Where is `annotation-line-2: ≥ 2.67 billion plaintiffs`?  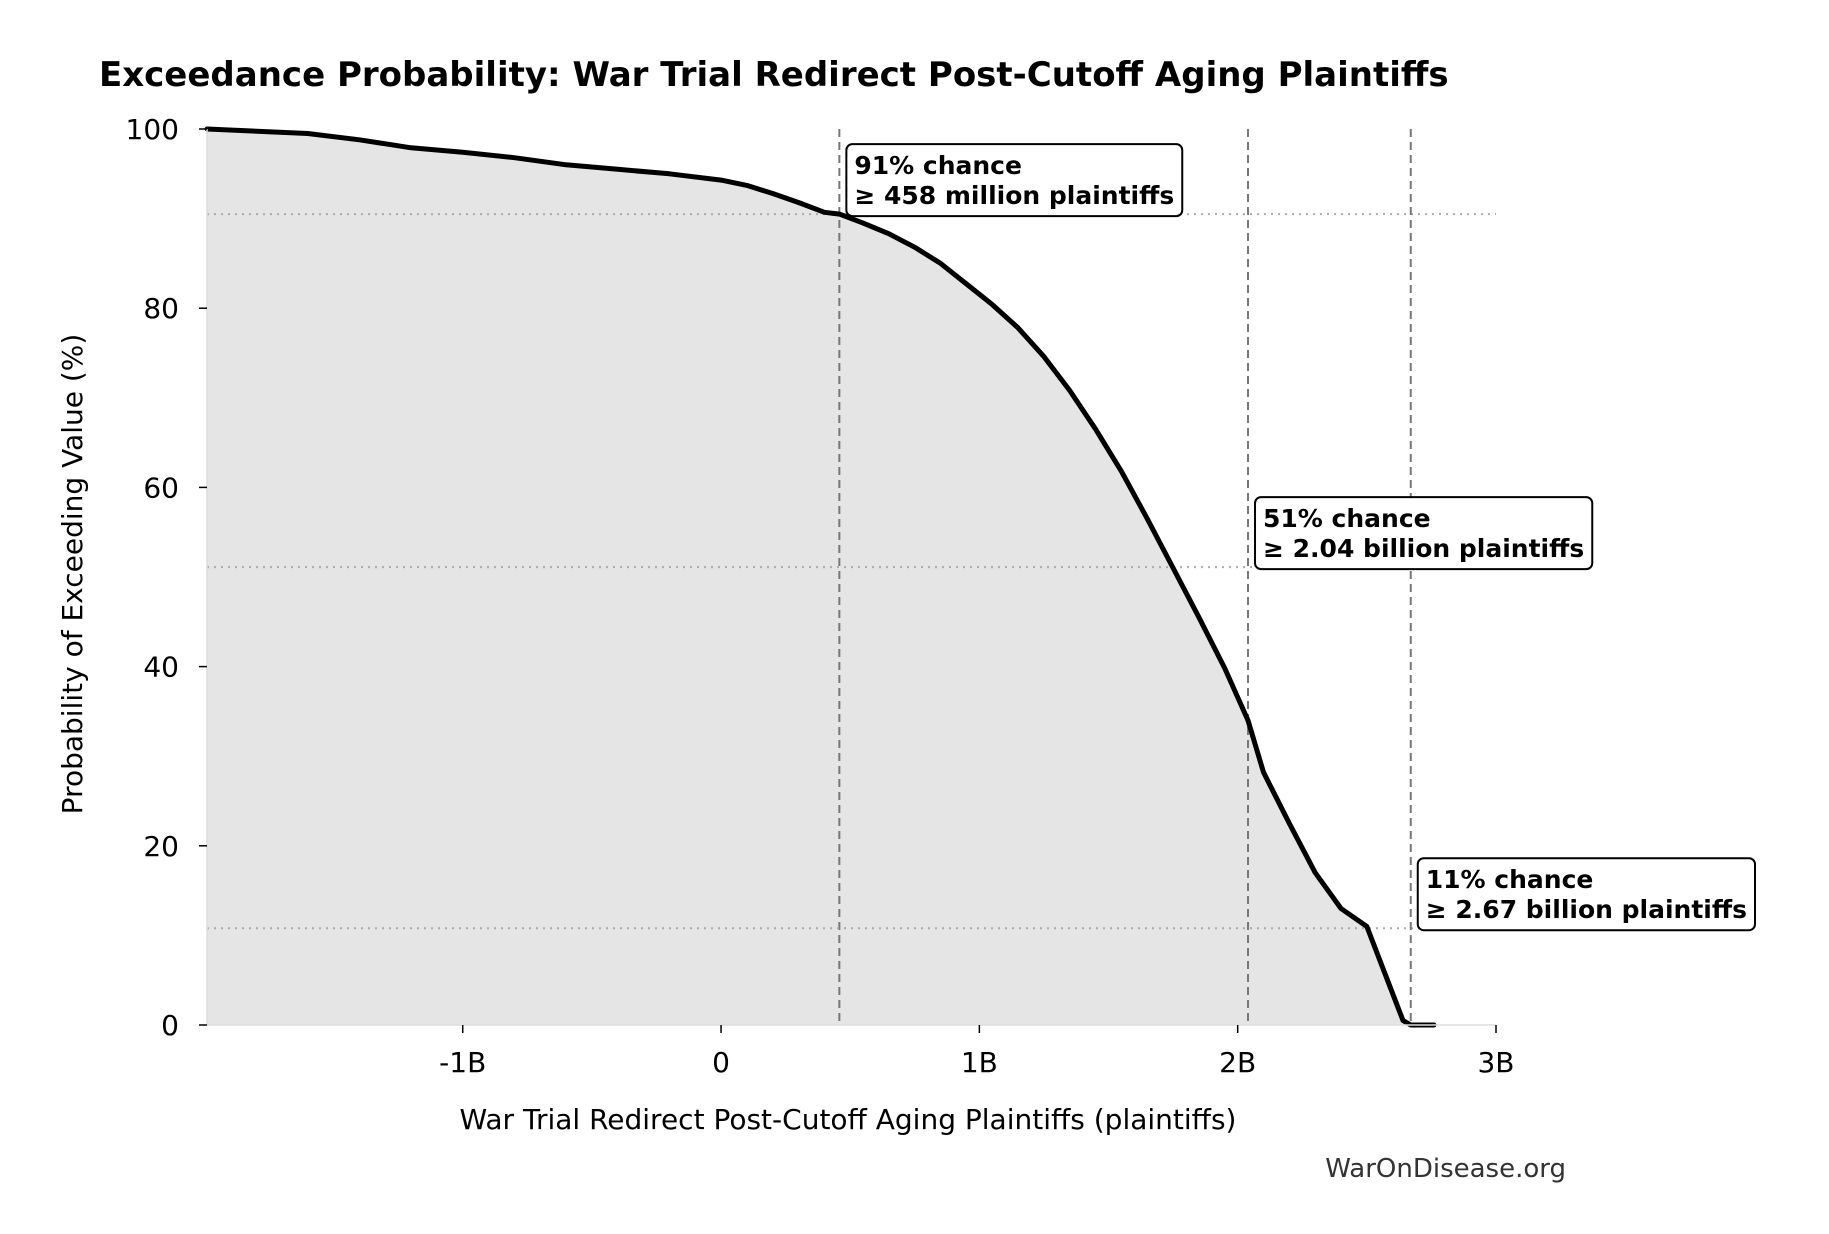
annotation-line-2: ≥ 2.67 billion plaintiffs is located at coordinates (1586, 909).